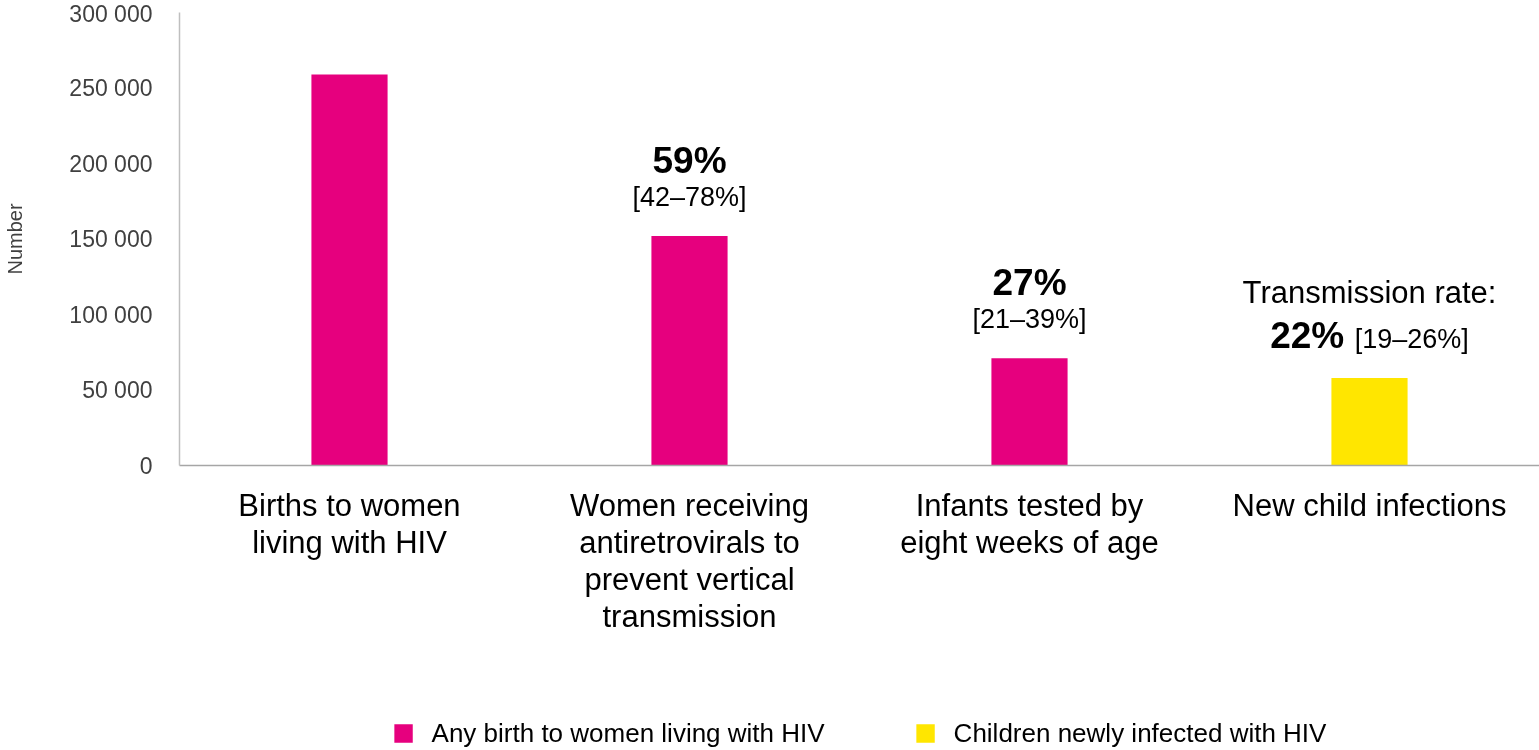 Image resolution: width=1539 pixels, height=750 pixels. Describe the element at coordinates (111, 88) in the screenshot. I see `y-tick-label: 250 000` at that location.